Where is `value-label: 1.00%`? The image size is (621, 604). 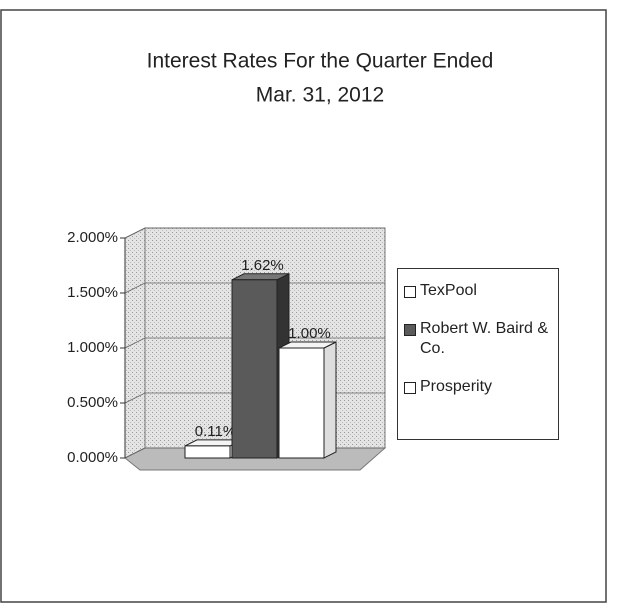 value-label: 1.00% is located at coordinates (309, 333).